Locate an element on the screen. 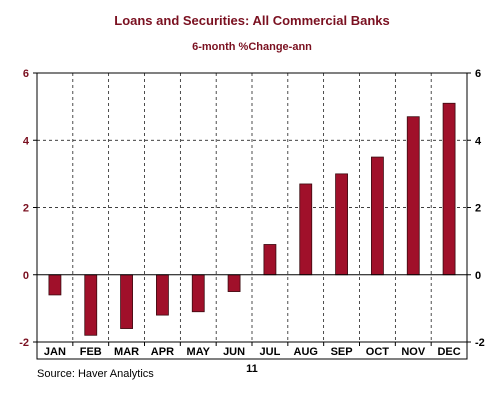 Image resolution: width=500 pixels, height=400 pixels. y-tick-label-right: 0 is located at coordinates (478, 276).